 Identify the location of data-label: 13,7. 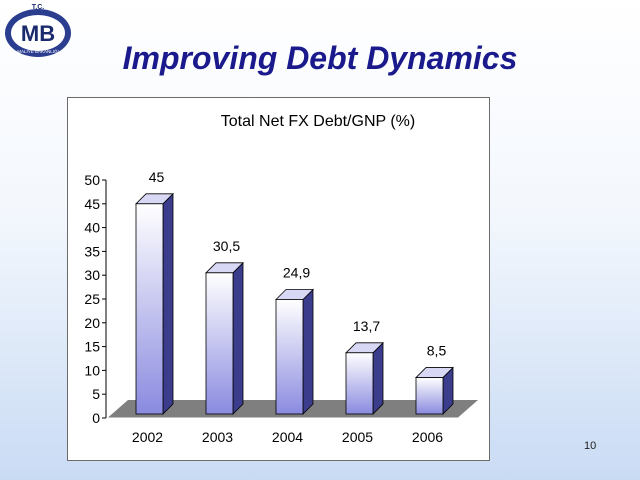
(366, 326).